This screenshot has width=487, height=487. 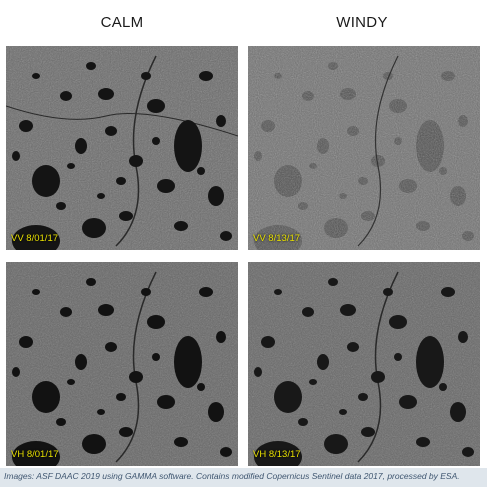 What do you see at coordinates (122, 22) in the screenshot?
I see `calm-column-title: CALM` at bounding box center [122, 22].